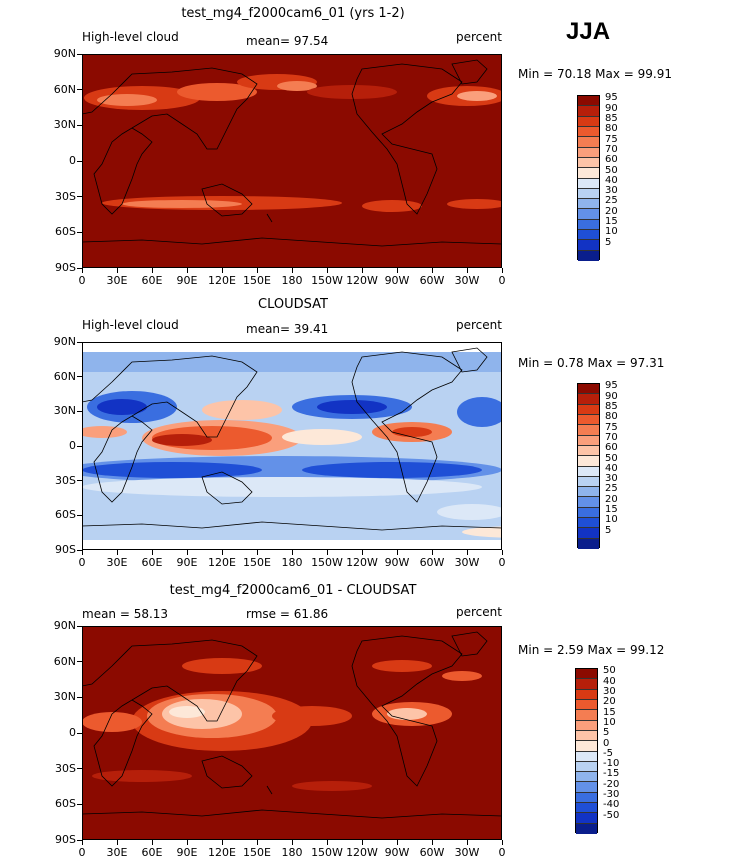 The width and height of the screenshot is (732, 865). Describe the element at coordinates (611, 805) in the screenshot. I see `colorbar-level-label: -40` at that location.